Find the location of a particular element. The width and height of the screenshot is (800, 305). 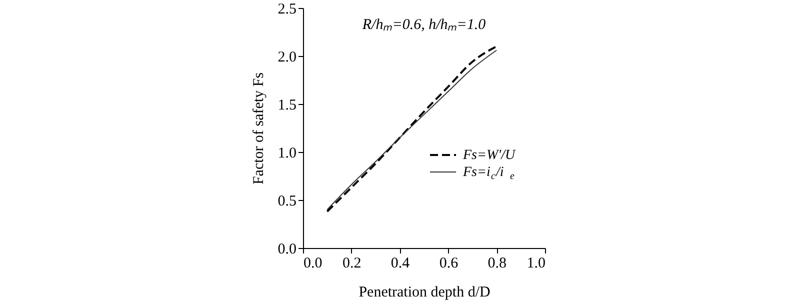

legend-label: Fs=W'/U is located at coordinates (489, 155).